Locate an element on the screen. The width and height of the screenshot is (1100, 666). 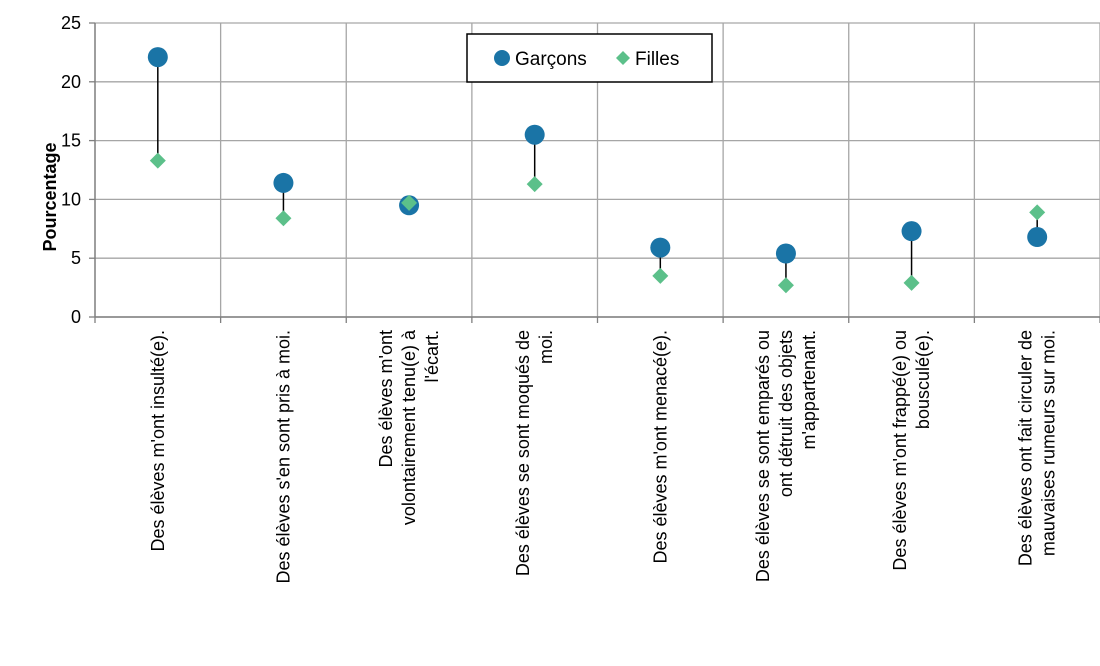
y-tick-label: 25 is located at coordinates (71, 23).